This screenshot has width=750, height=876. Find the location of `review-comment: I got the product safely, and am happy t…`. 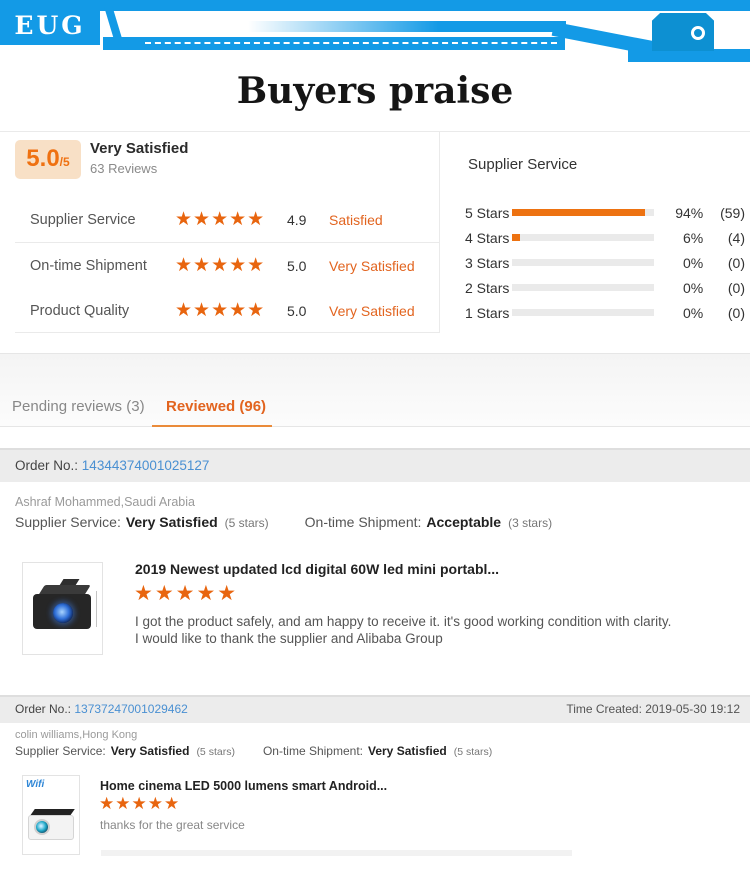

review-comment: I got the product safely, and am happy t… is located at coordinates (403, 630).